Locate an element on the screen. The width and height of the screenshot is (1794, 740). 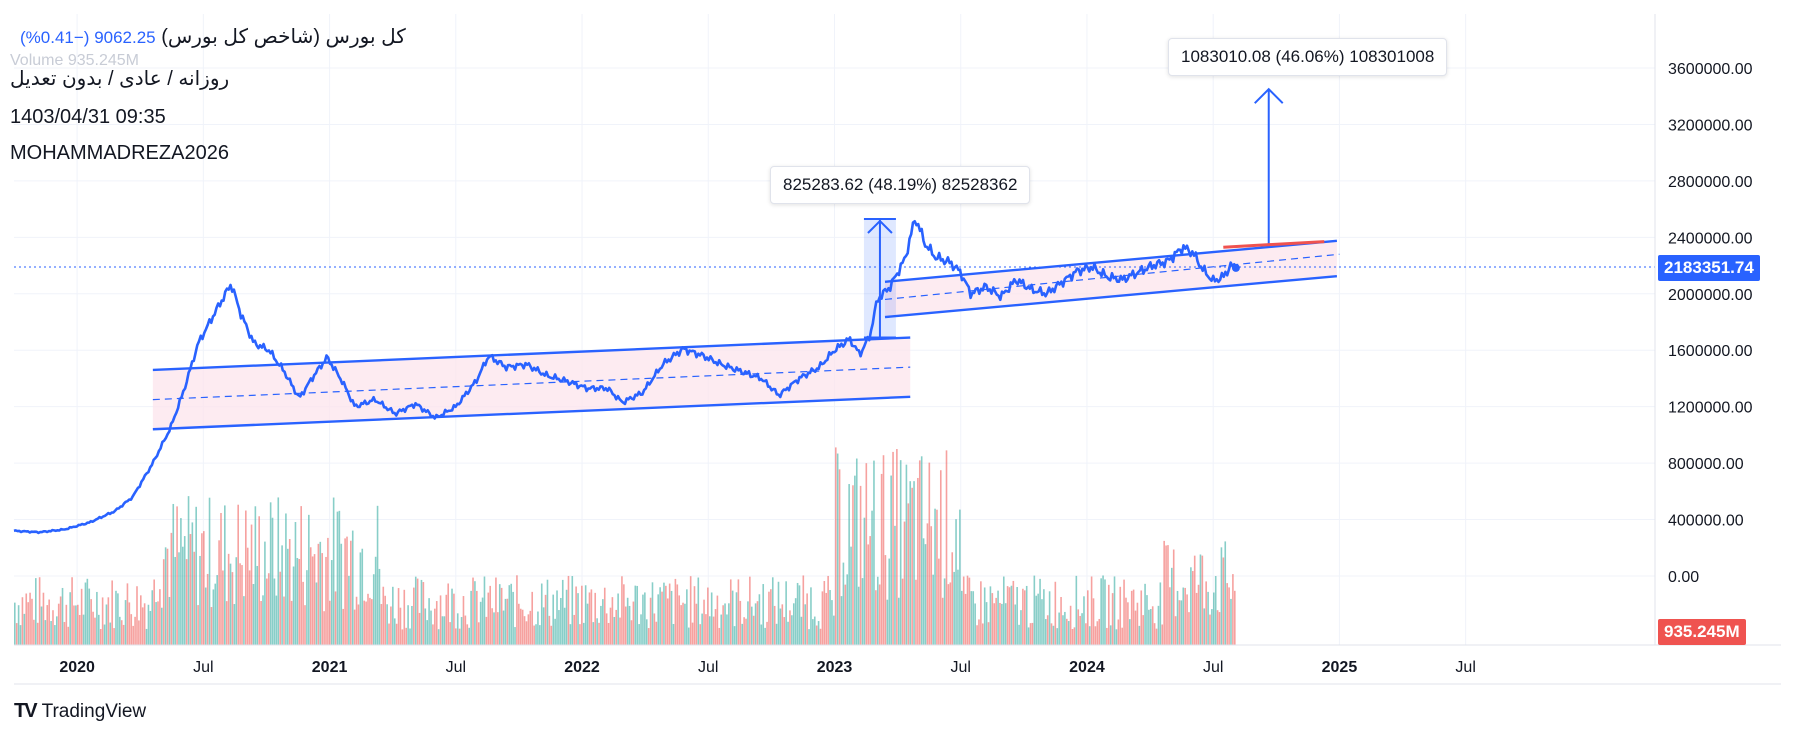
tradingview-brand: TV TradingView is located at coordinates (80, 711).